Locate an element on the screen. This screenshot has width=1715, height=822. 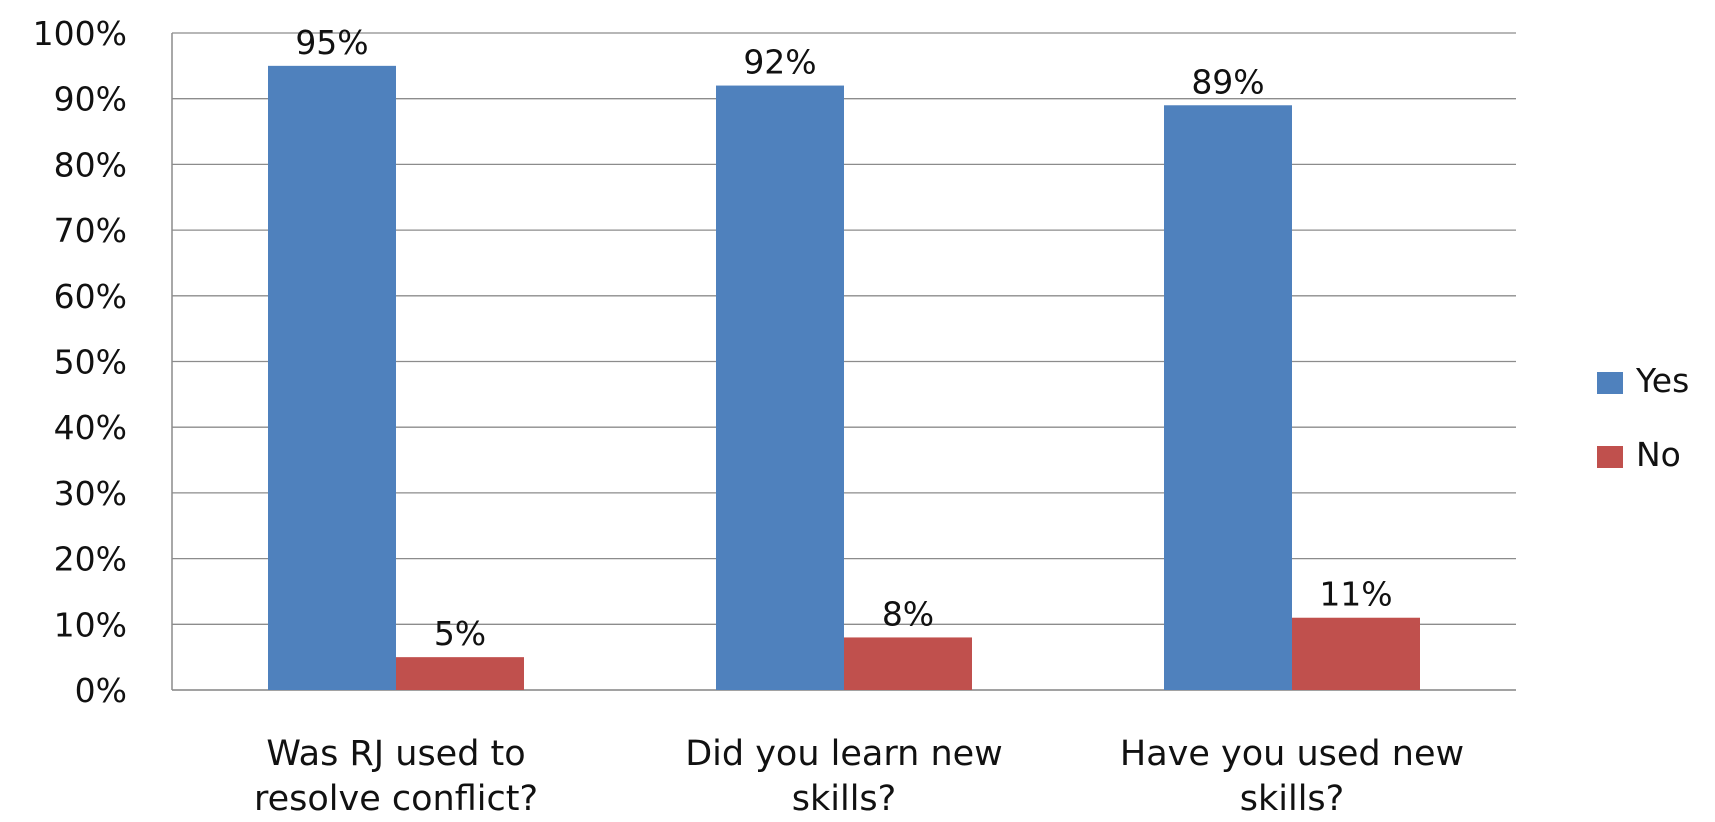
legend-swatch-no is located at coordinates (1610, 457).